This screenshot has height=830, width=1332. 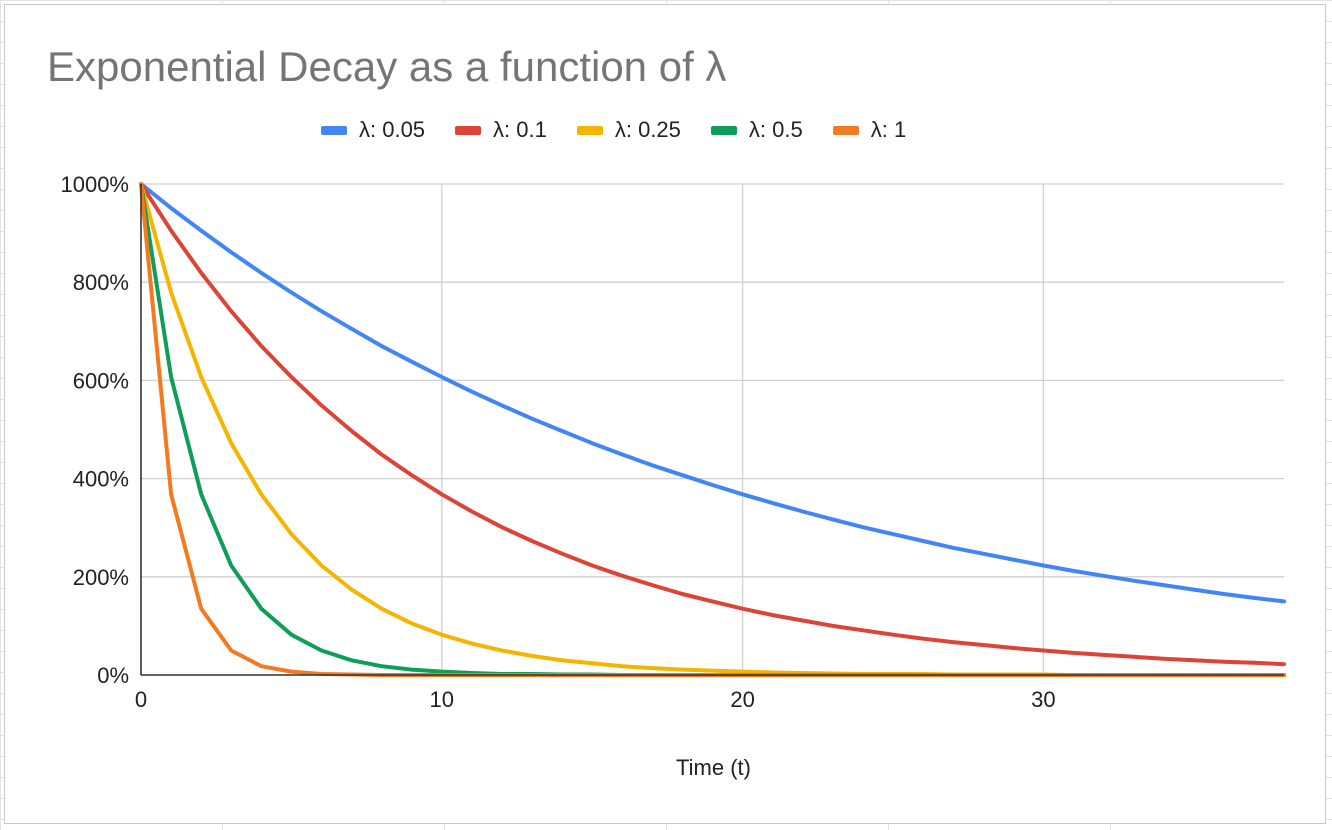 What do you see at coordinates (742, 699) in the screenshot?
I see `x-tick-label: 20` at bounding box center [742, 699].